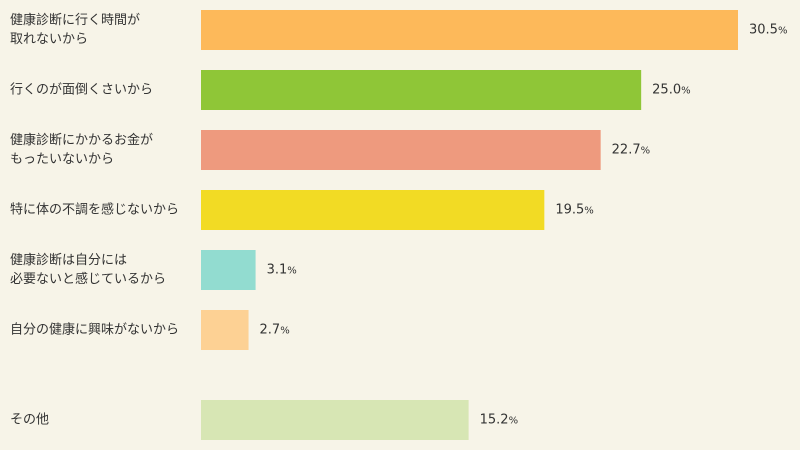 The image size is (800, 450). What do you see at coordinates (103, 30) in the screenshot?
I see `category-label-1: 健康診断に行く時間が 取れないから` at bounding box center [103, 30].